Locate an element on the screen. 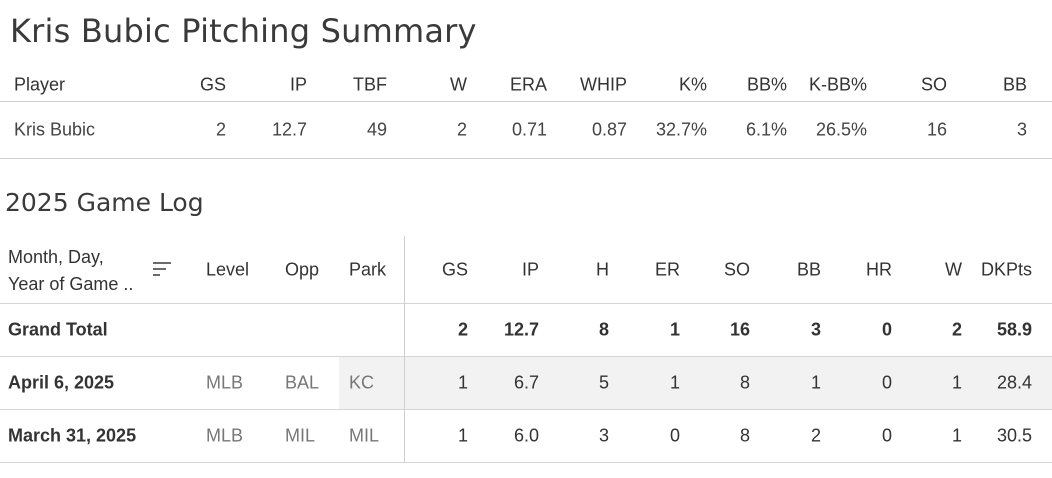 The image size is (1052, 478). header-date-line2: Year of Game .. is located at coordinates (71, 284).